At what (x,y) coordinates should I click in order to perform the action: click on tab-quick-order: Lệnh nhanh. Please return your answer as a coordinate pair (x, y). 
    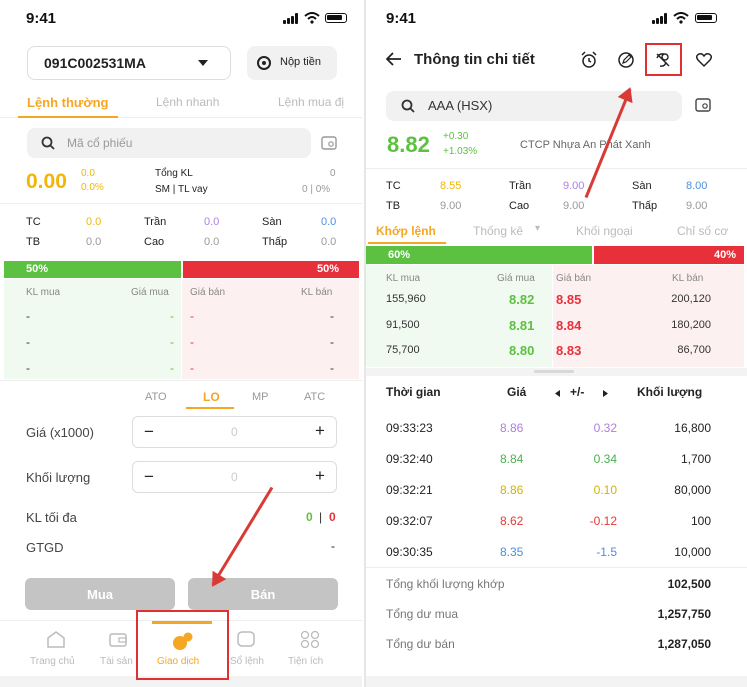
    Looking at the image, I should click on (188, 102).